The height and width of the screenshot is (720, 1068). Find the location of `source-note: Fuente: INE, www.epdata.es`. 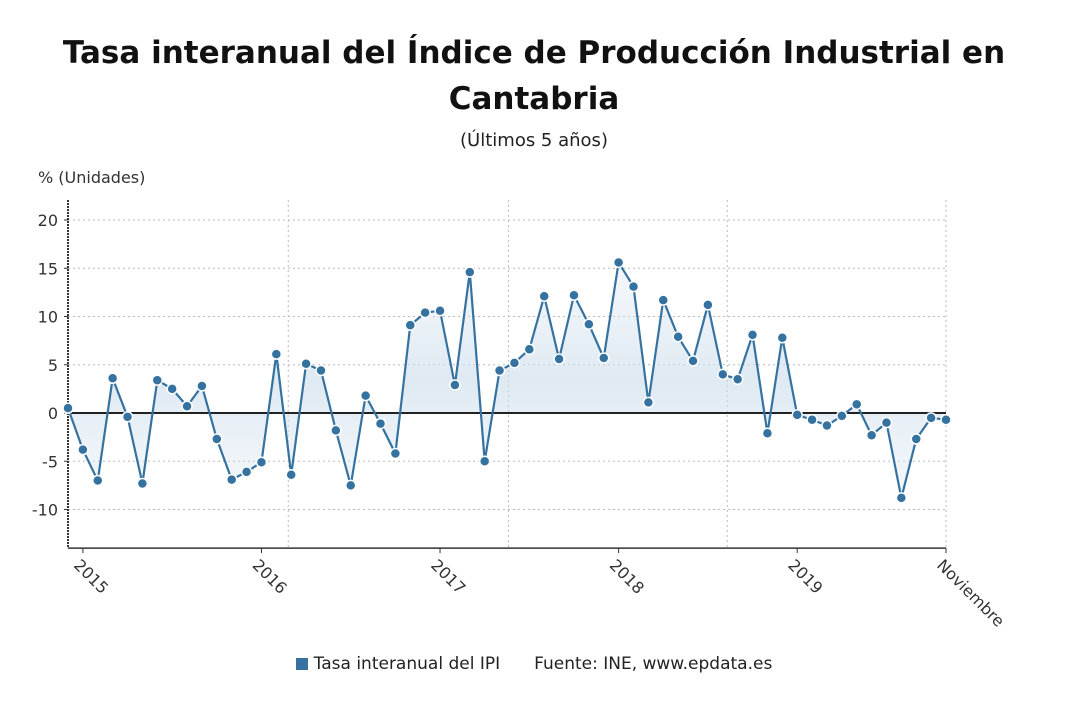

source-note: Fuente: INE, www.epdata.es is located at coordinates (653, 664).